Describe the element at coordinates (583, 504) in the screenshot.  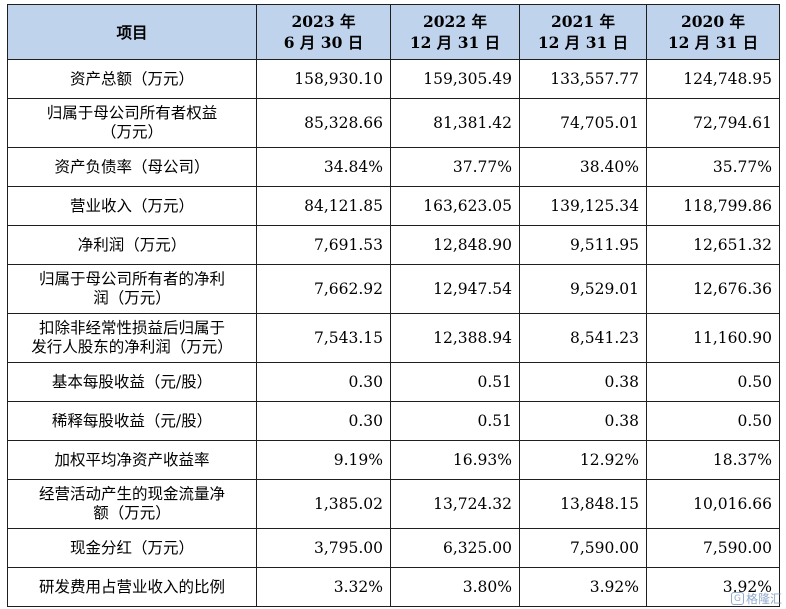
I see `value-cell: 13,848.15` at that location.